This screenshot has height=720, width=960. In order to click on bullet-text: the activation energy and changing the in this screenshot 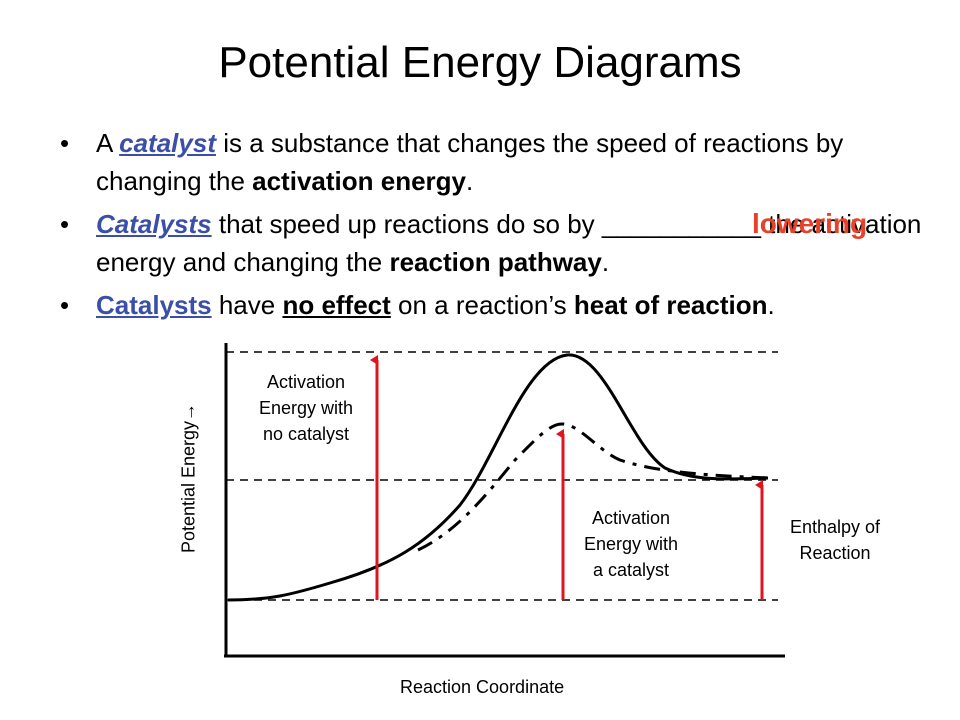, I will do `click(509, 243)`.